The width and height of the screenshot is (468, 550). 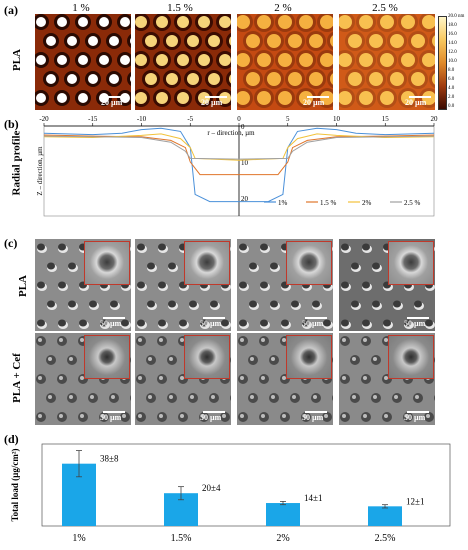 What do you see at coordinates (180, 8) in the screenshot?
I see `panel-a-col-2: 1.5 %` at bounding box center [180, 8].